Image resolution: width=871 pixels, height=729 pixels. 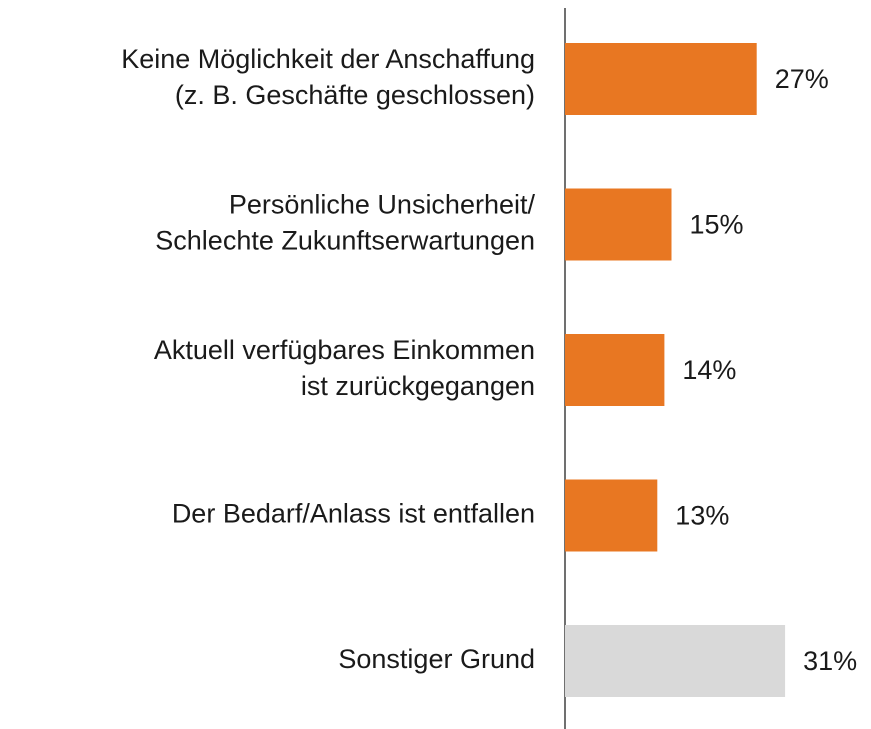 What do you see at coordinates (702, 516) in the screenshot?
I see `value-label: 13%` at bounding box center [702, 516].